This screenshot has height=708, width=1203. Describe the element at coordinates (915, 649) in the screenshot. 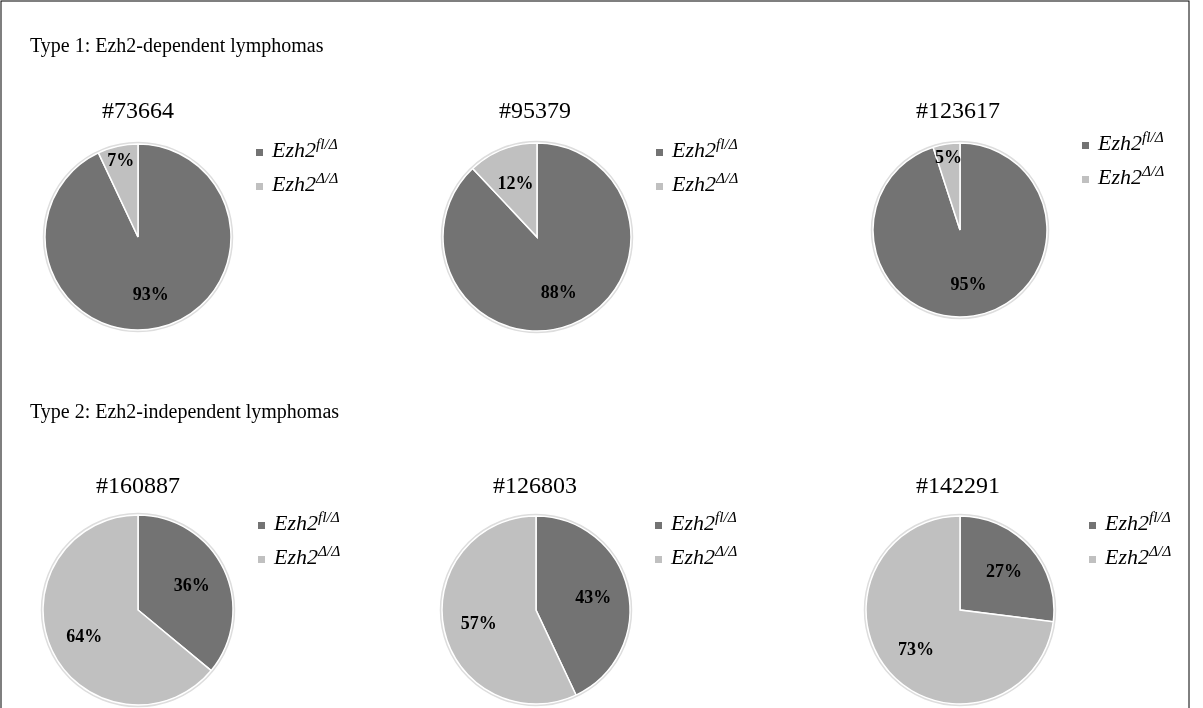

I see `data-label: 73%` at that location.